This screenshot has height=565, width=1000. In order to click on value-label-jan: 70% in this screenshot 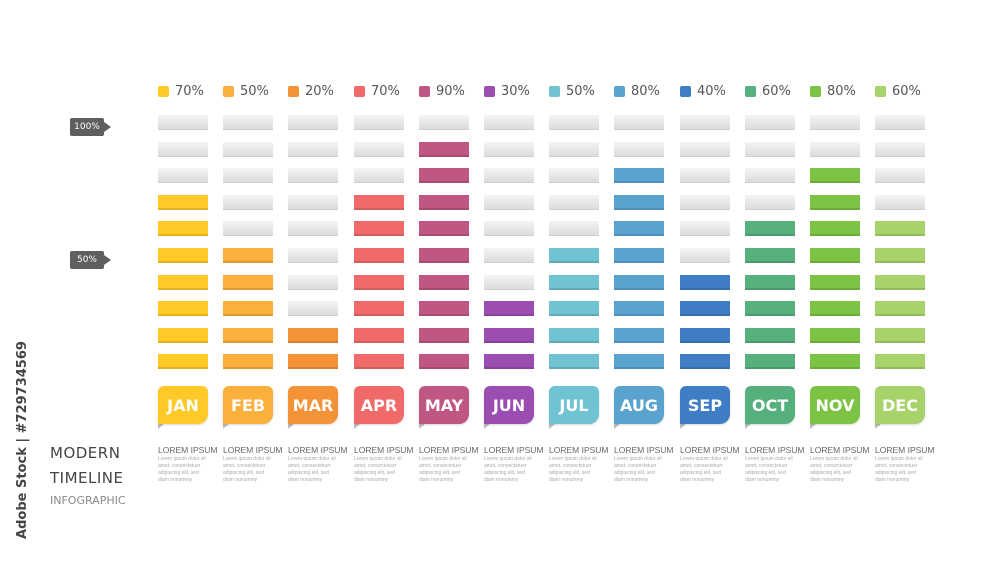, I will do `click(181, 91)`.